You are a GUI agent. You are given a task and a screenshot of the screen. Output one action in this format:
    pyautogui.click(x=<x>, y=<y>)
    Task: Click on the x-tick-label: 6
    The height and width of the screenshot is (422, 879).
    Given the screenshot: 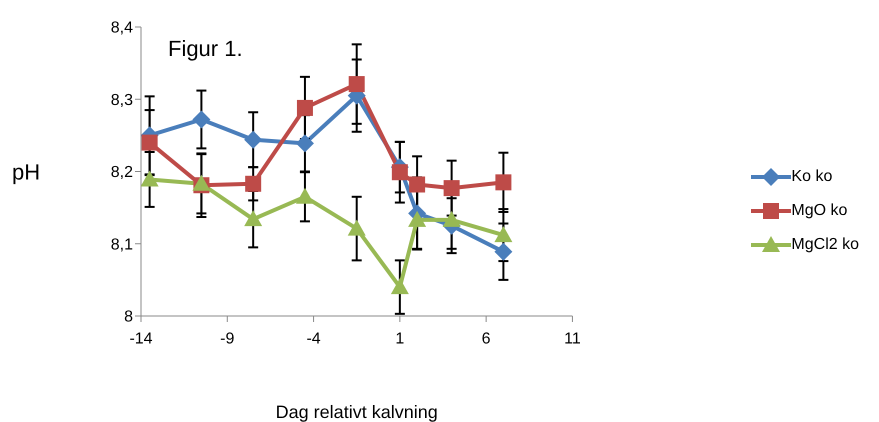 What is the action you would take?
    pyautogui.click(x=486, y=339)
    